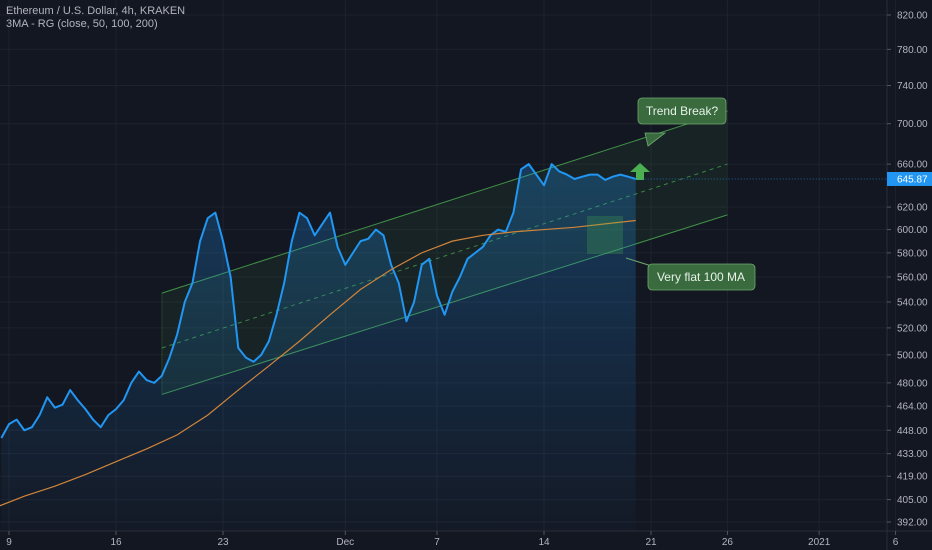 This screenshot has width=932, height=550. I want to click on x-tick-label: 26, so click(728, 542).